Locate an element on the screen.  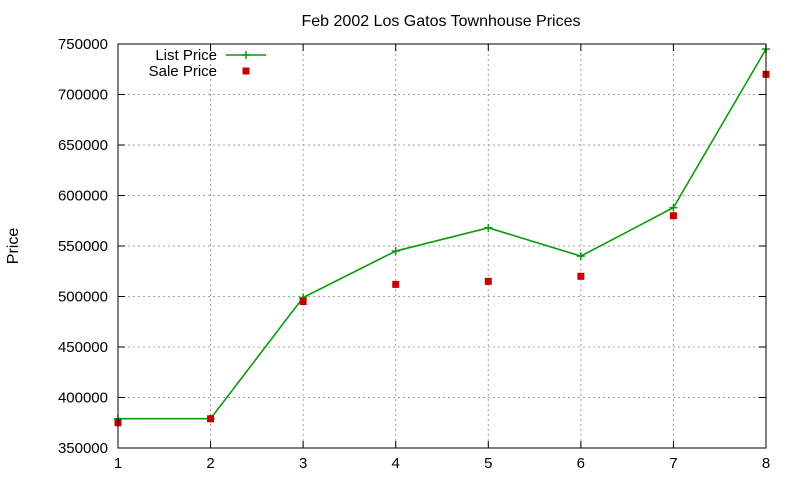
y-tick-label: 700000 is located at coordinates (83, 95).